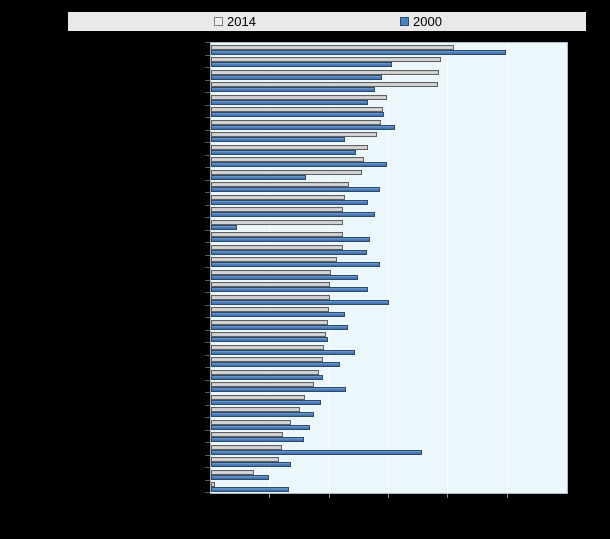  Describe the element at coordinates (327, 21) in the screenshot. I see `chart-legend: 2014 2000` at that location.